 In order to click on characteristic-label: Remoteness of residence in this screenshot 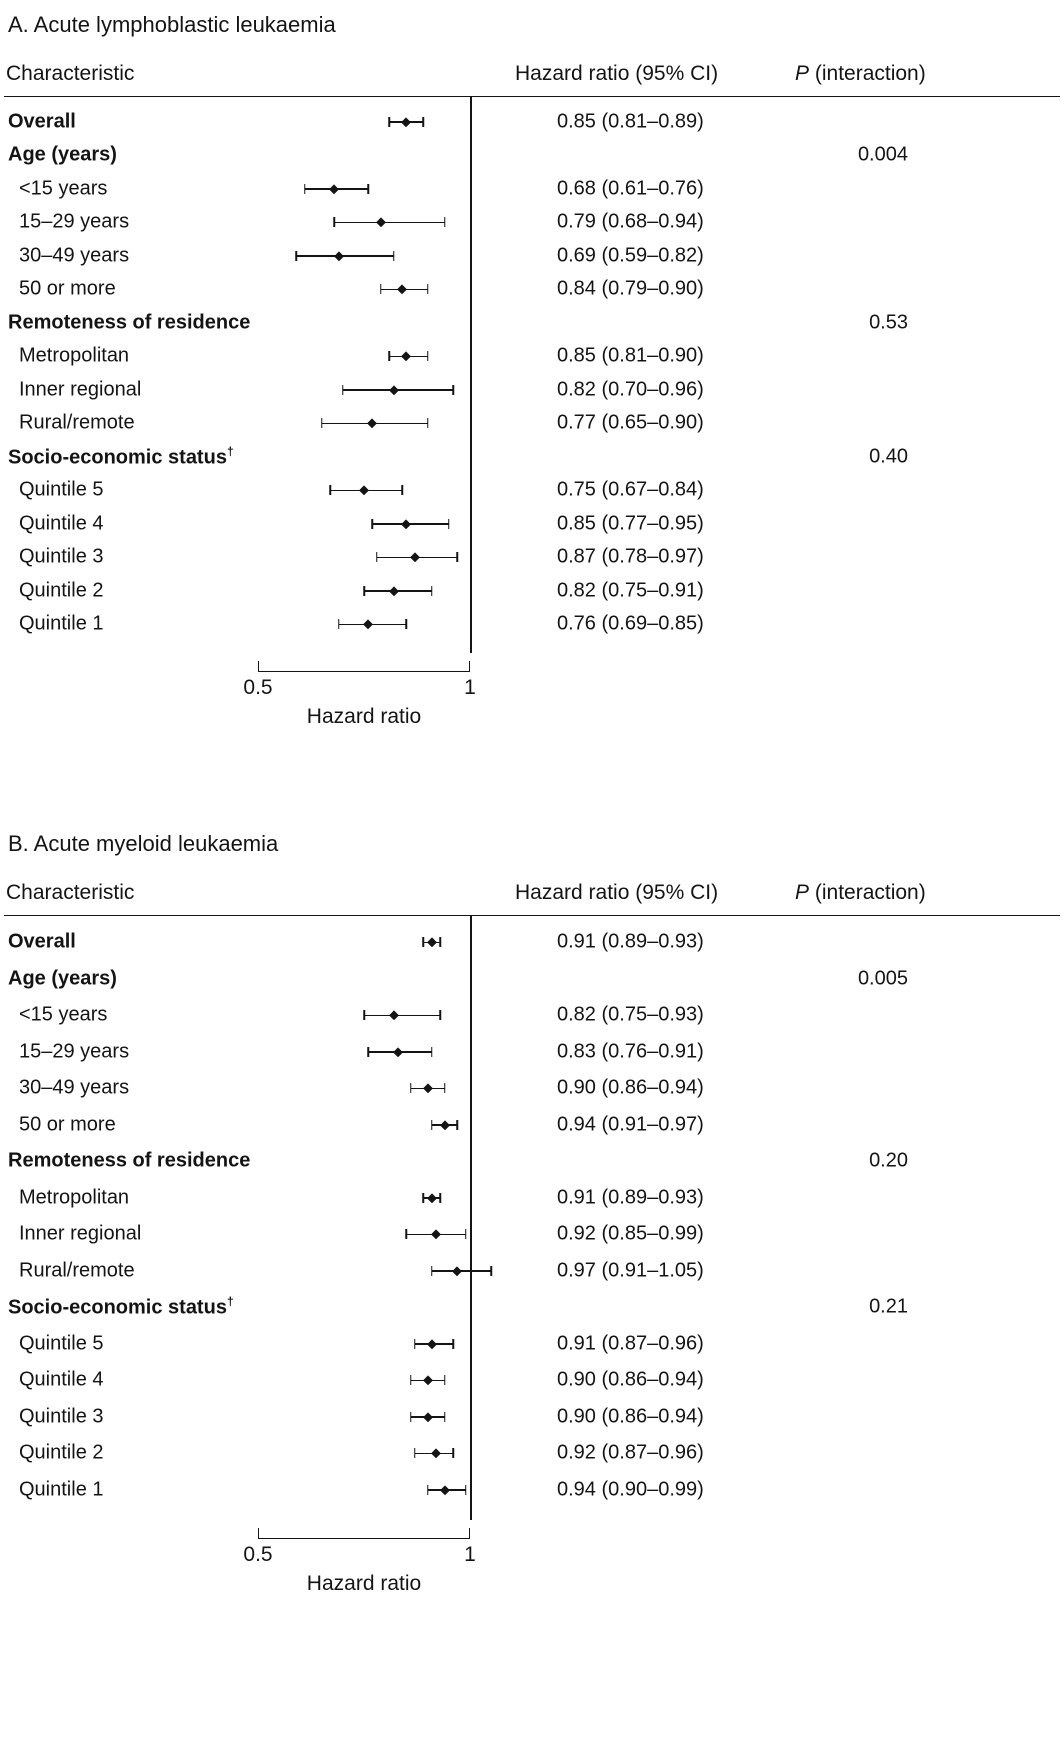, I will do `click(129, 1161)`.